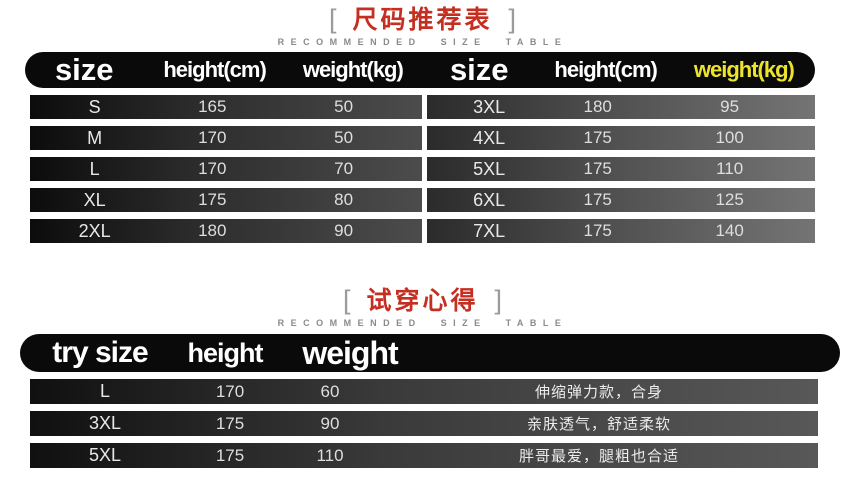 The image size is (845, 500). I want to click on header-weight-label-highlighted: weight(kg), so click(744, 69).